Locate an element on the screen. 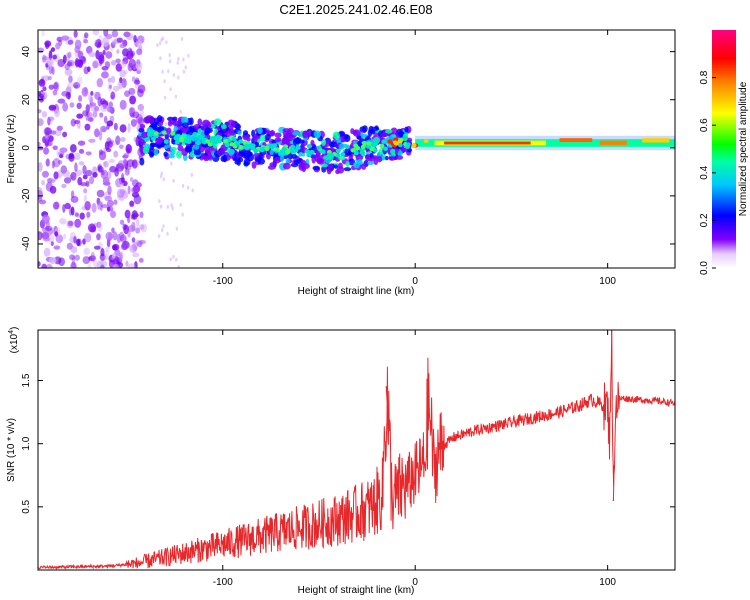  colorbar-tick-label: 0.0 is located at coordinates (704, 268).